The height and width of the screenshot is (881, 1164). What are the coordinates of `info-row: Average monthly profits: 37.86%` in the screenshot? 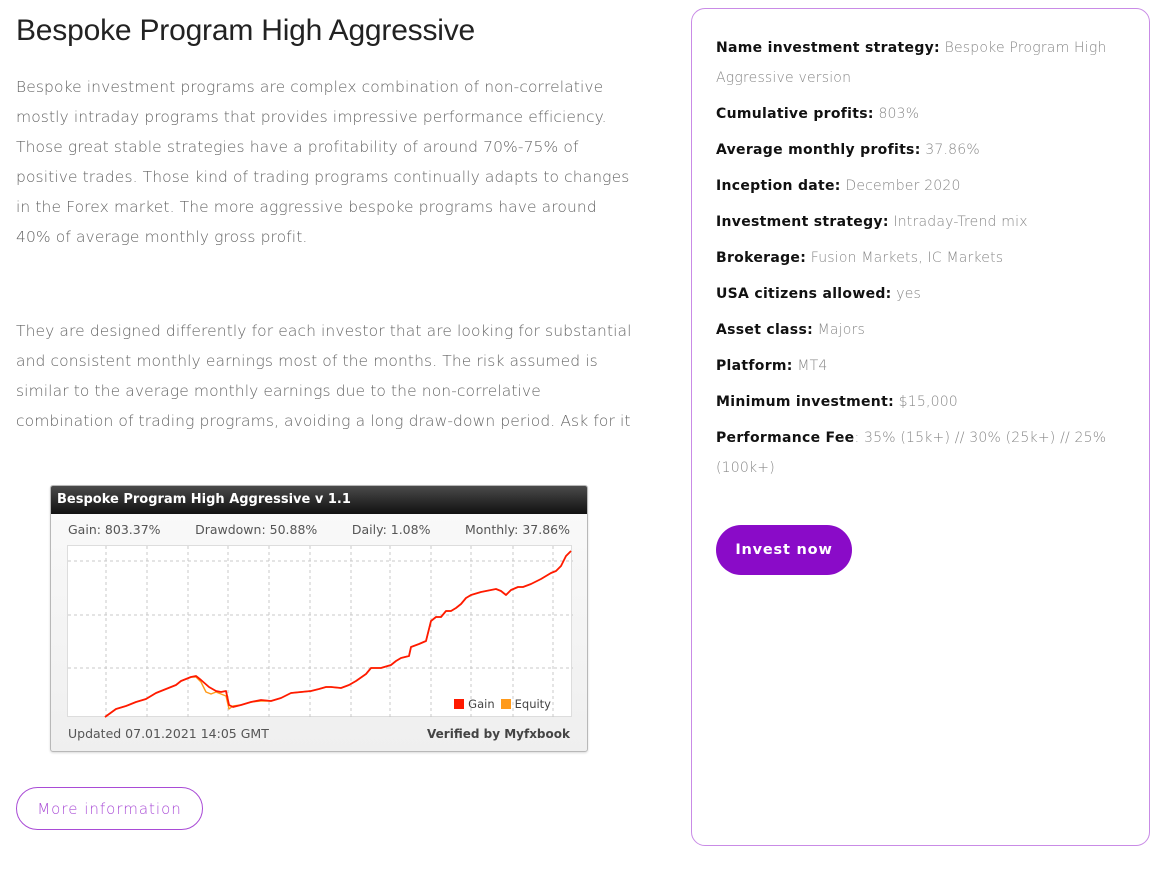 It's located at (926, 150).